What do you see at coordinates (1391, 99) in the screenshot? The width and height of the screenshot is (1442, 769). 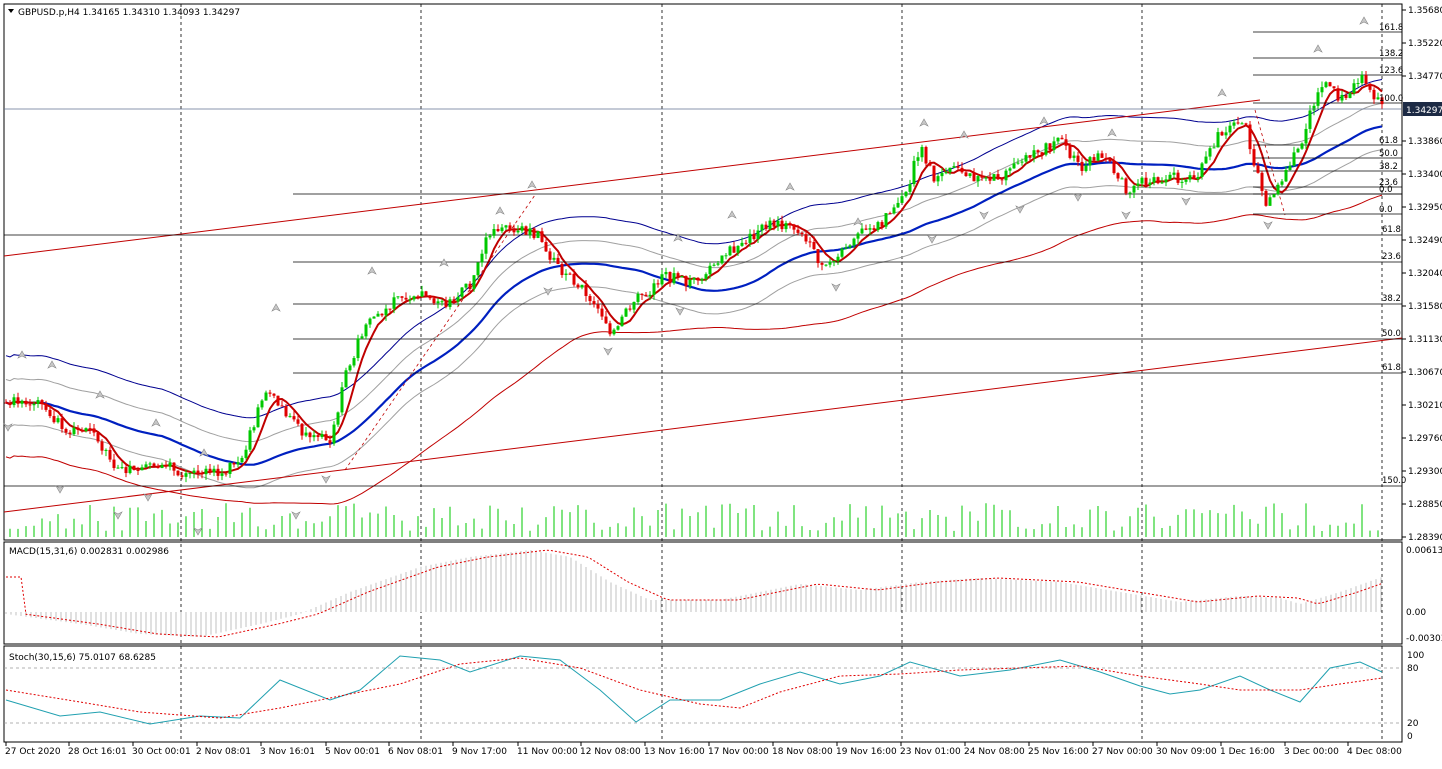 I see `fib-level-label: 100.0` at bounding box center [1391, 99].